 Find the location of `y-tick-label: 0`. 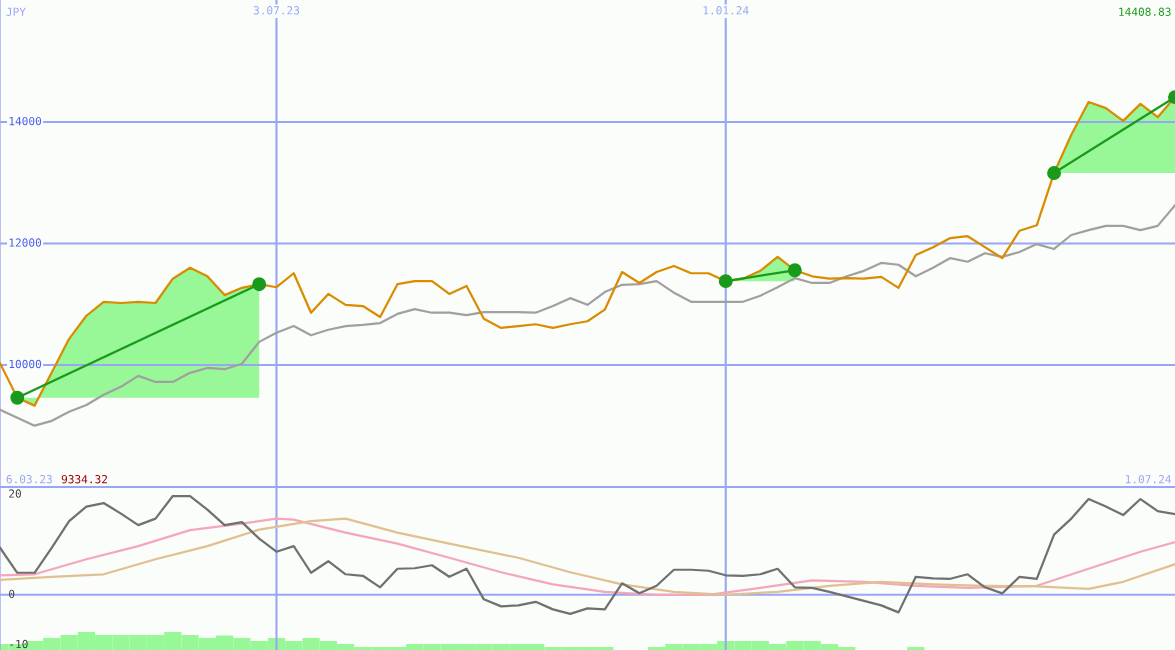

y-tick-label: 0 is located at coordinates (12, 594).